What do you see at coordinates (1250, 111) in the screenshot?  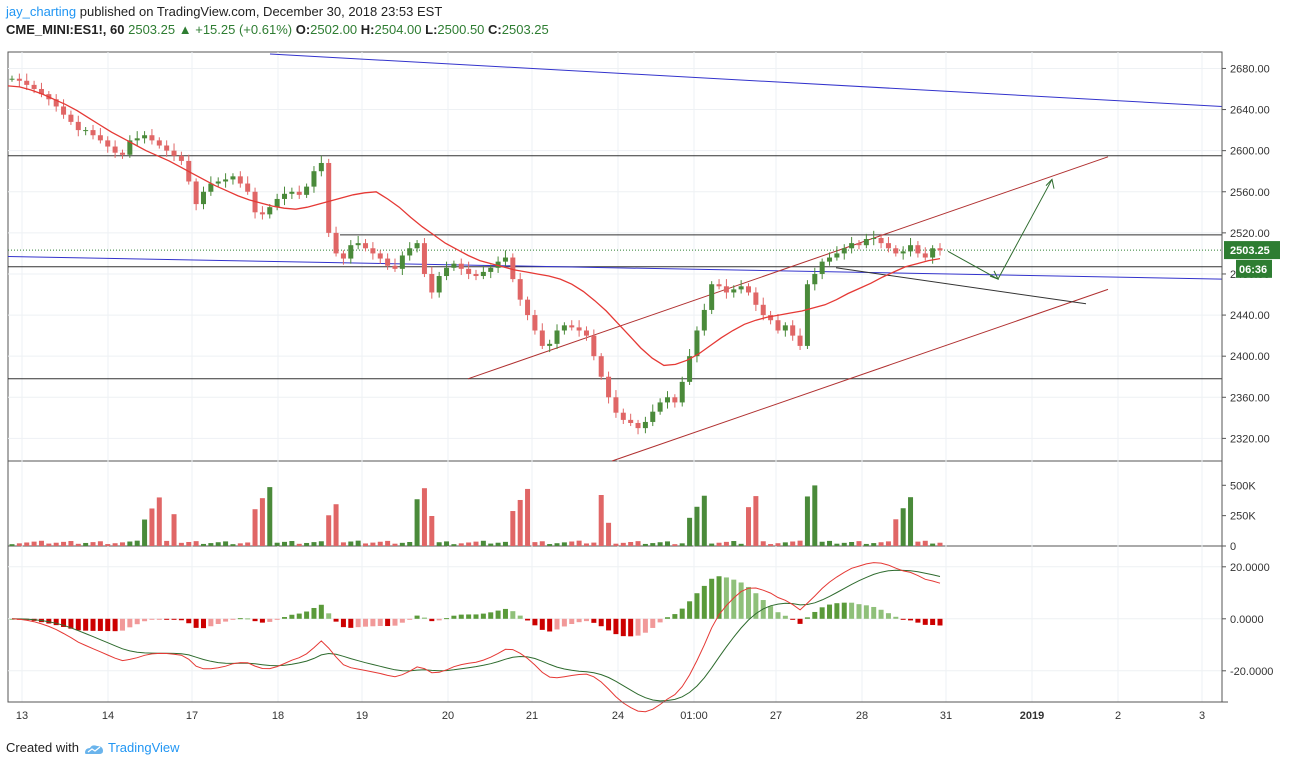 I see `price-tick-label: 2640.00` at bounding box center [1250, 111].